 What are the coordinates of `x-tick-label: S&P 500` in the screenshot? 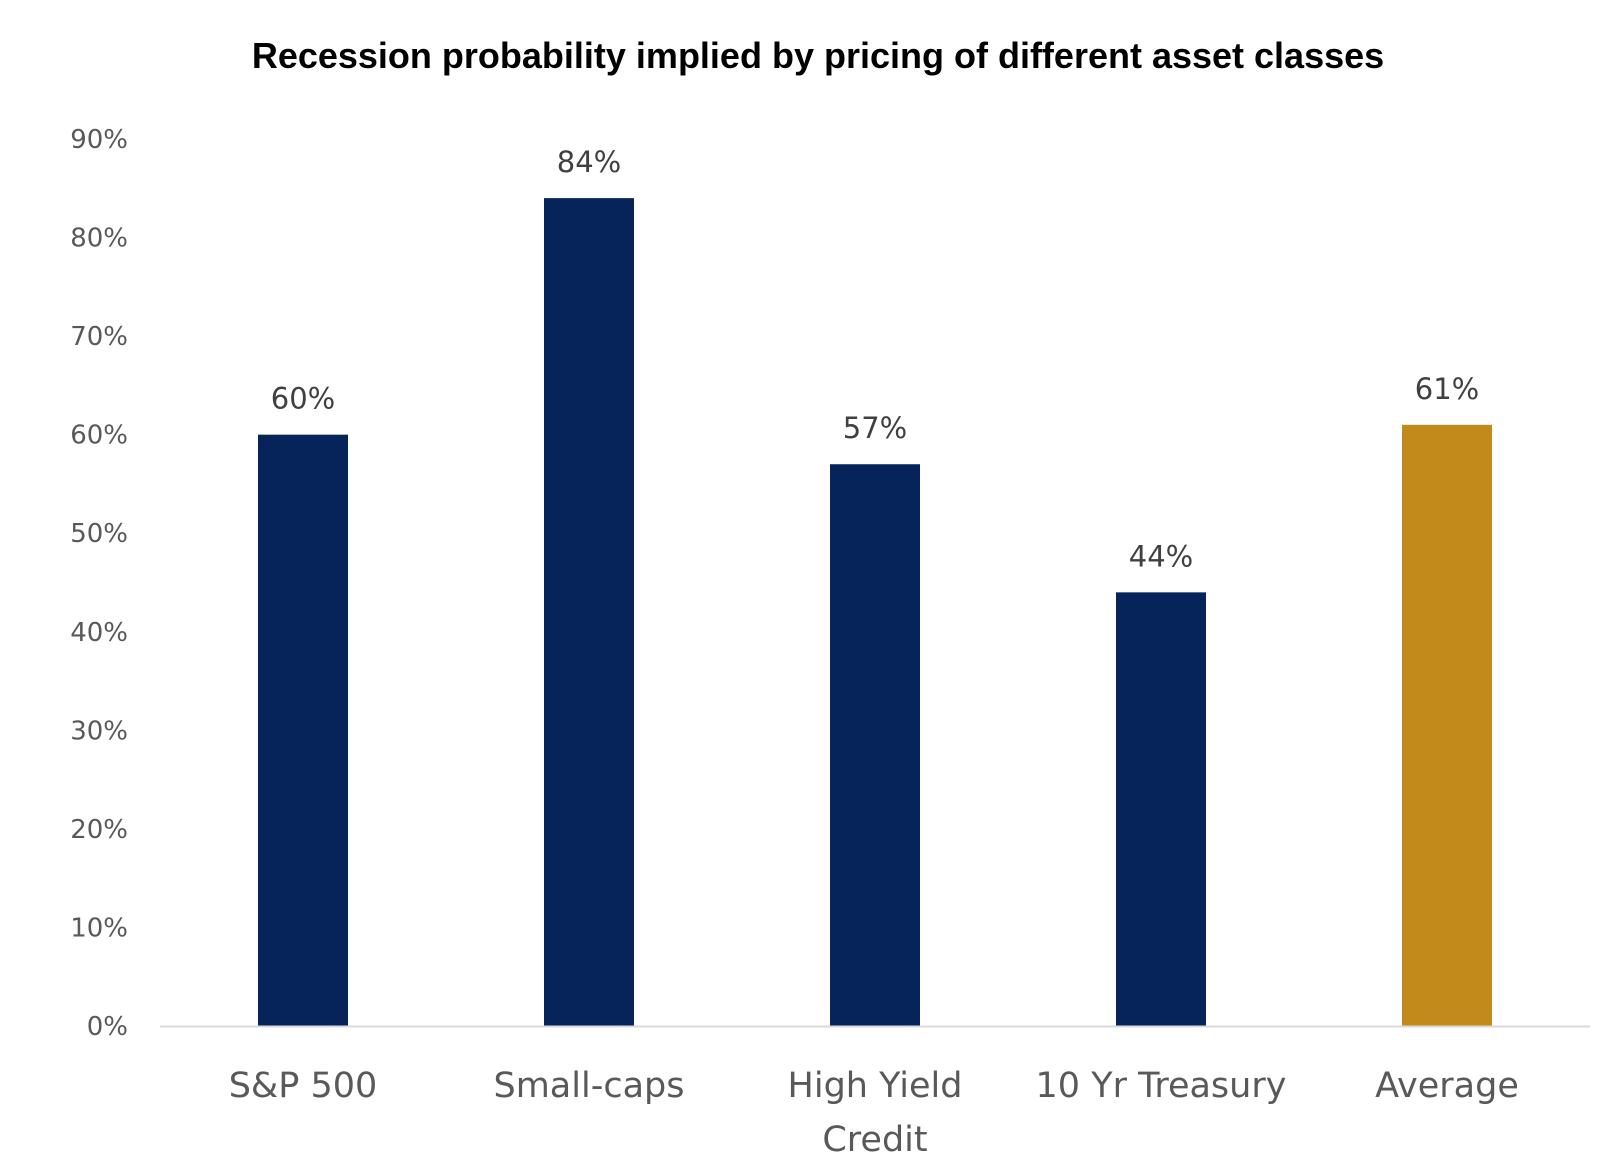 It's located at (303, 1086).